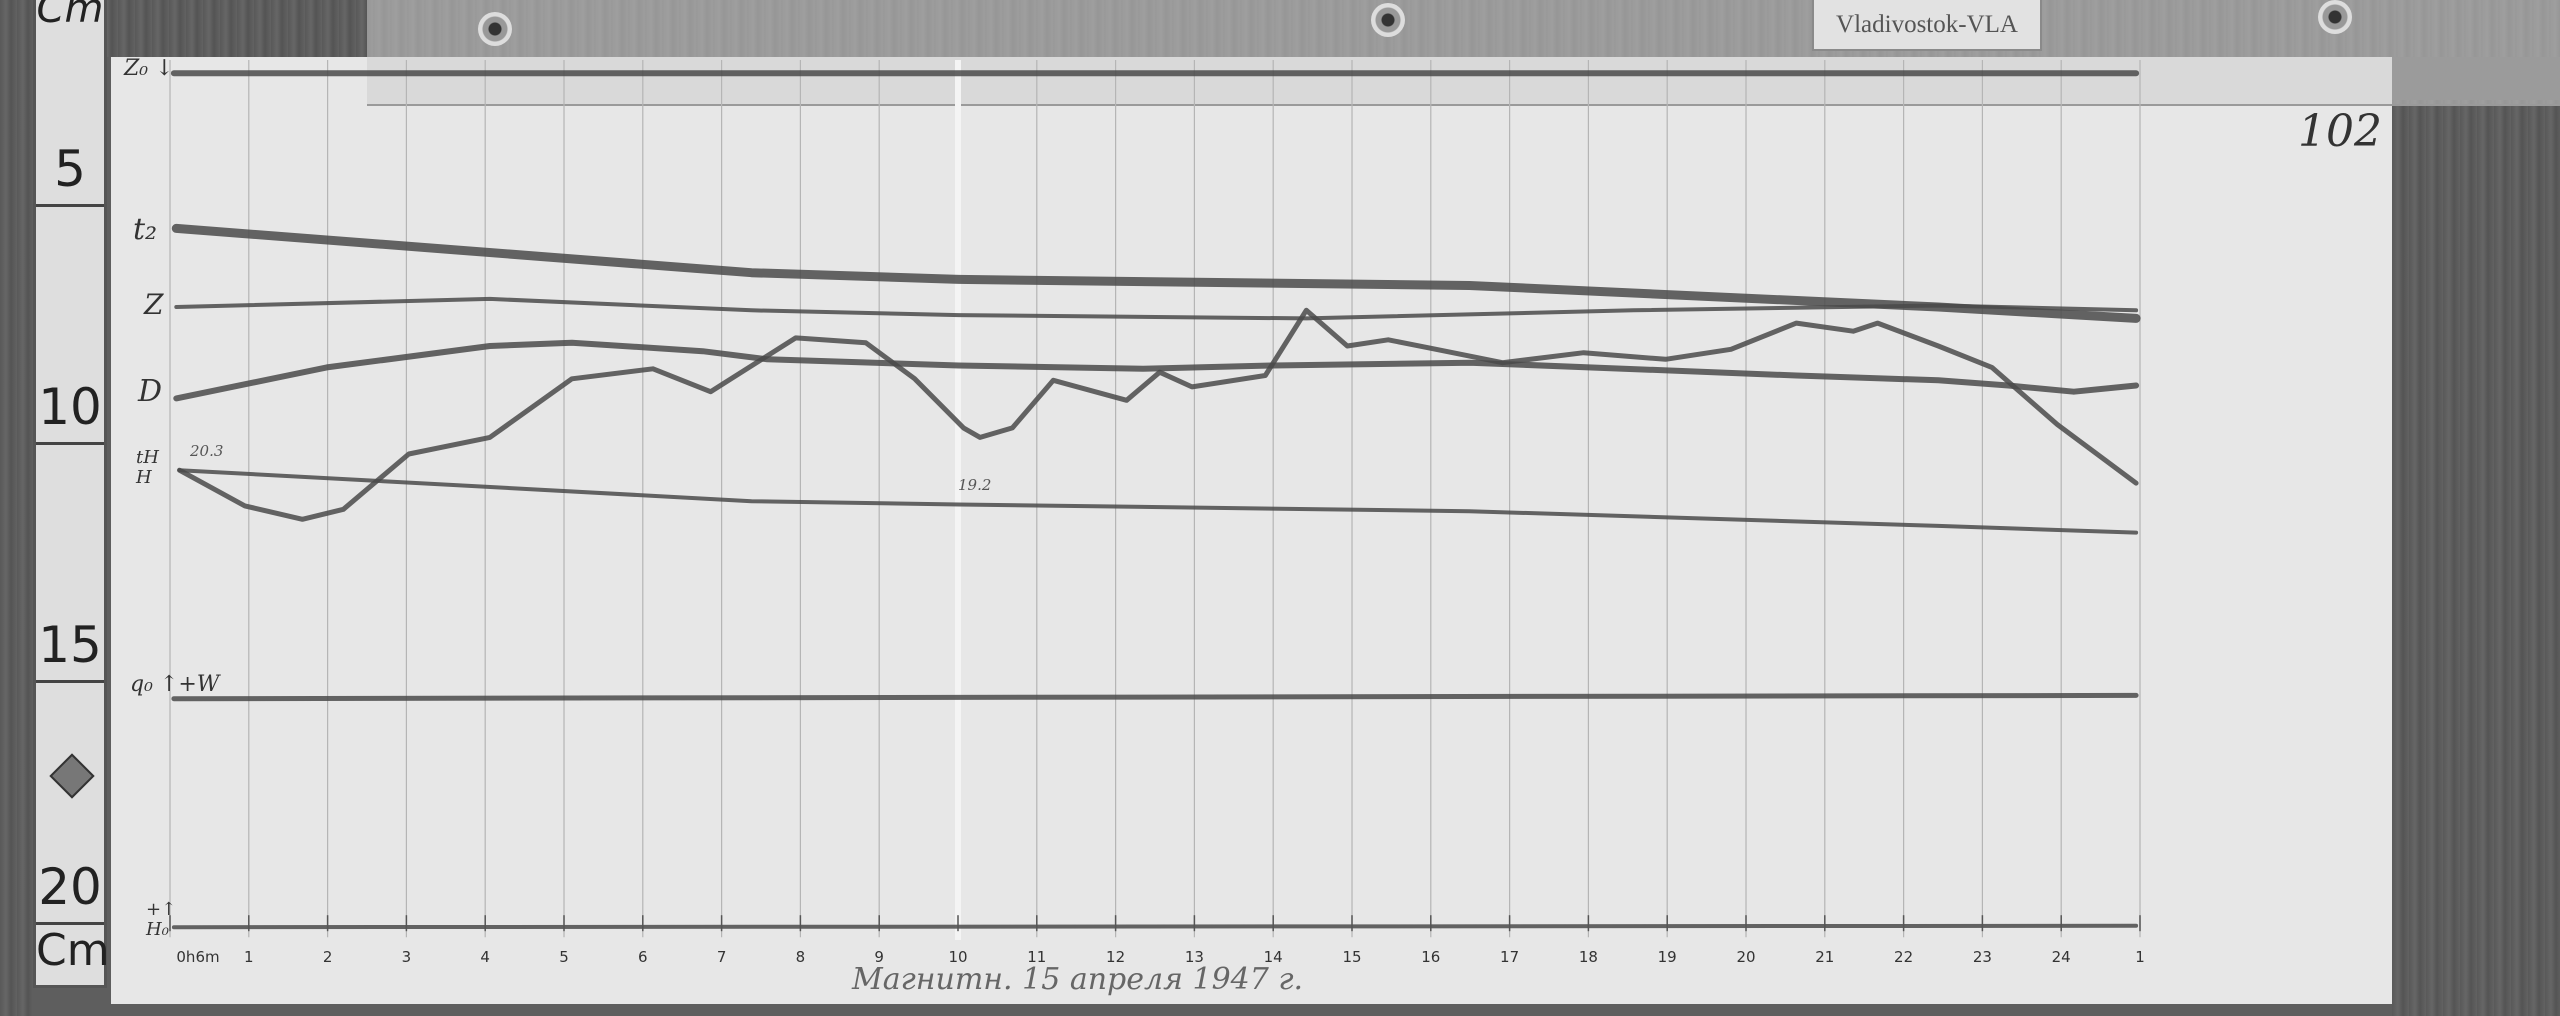 The width and height of the screenshot is (2560, 1016). I want to click on x-tick-label: 22, so click(1904, 957).